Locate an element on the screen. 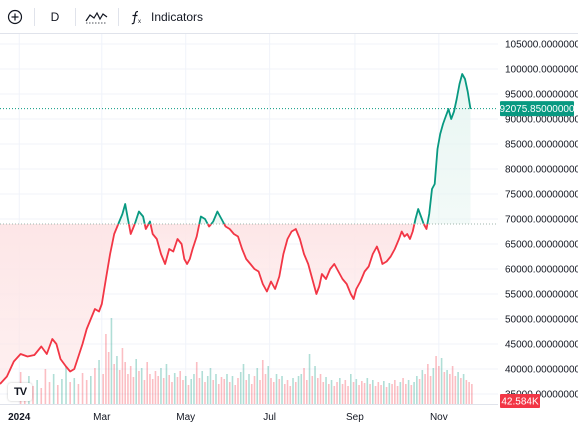 This screenshot has width=578, height=429. compare-button is located at coordinates (15, 17).